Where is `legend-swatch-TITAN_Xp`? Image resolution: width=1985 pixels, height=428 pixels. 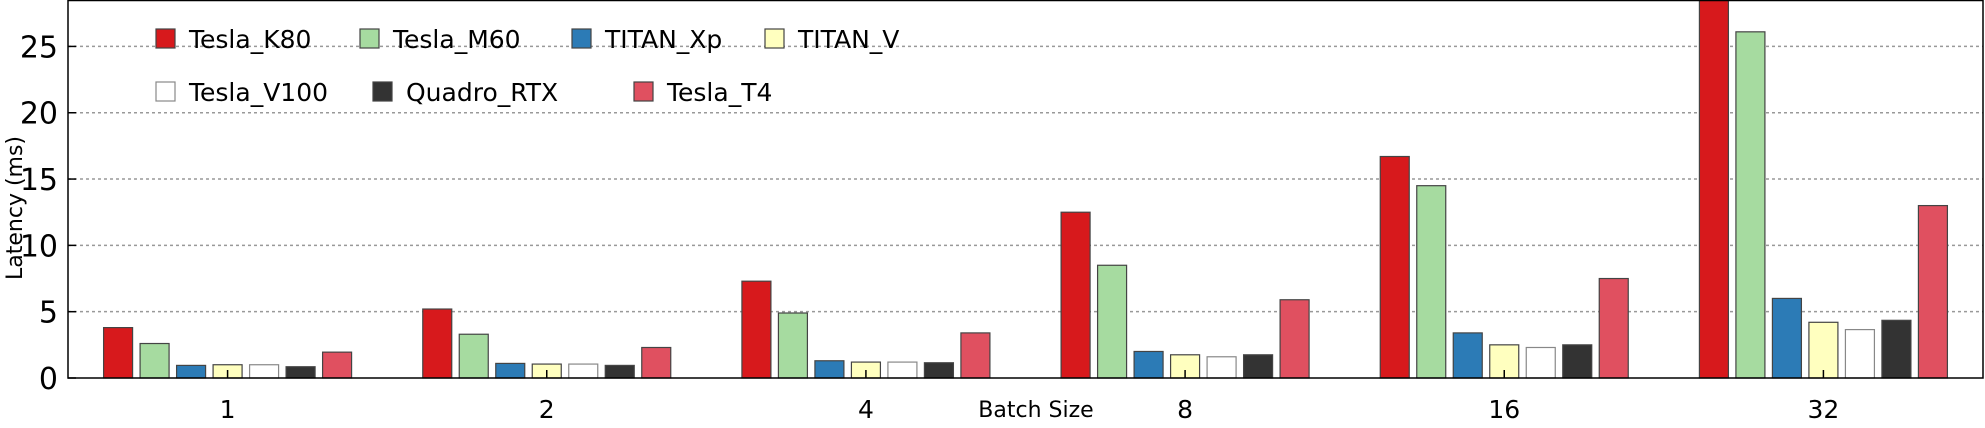 legend-swatch-TITAN_Xp is located at coordinates (581, 38).